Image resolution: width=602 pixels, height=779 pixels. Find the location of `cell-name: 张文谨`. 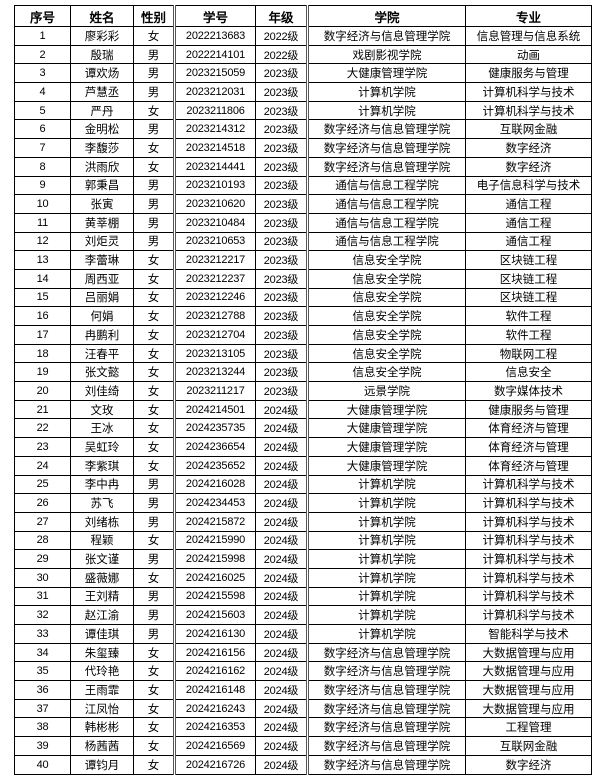

cell-name: 张文谨 is located at coordinates (102, 559).